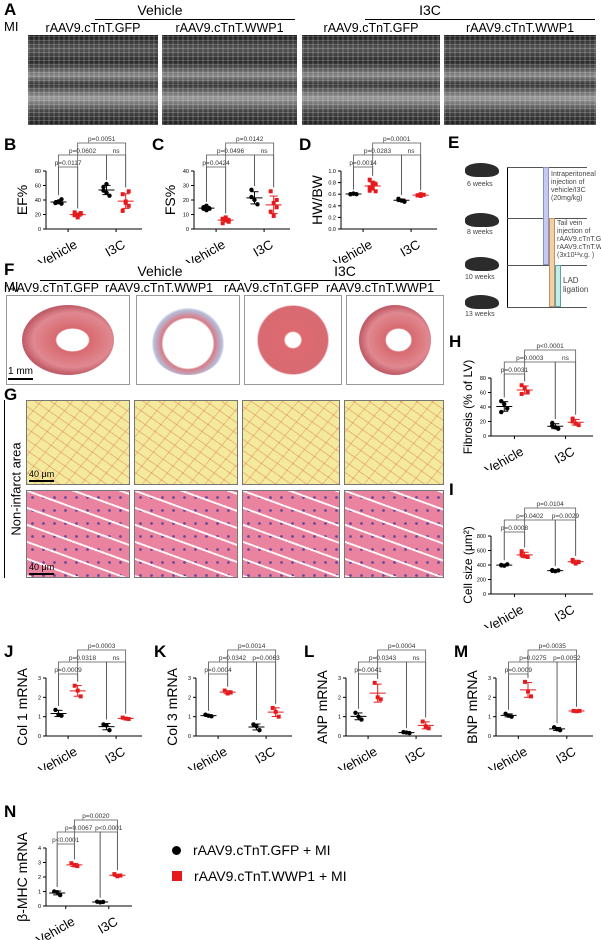 The width and height of the screenshot is (601, 940). Describe the element at coordinates (229, 80) in the screenshot. I see `echo-image` at that location.